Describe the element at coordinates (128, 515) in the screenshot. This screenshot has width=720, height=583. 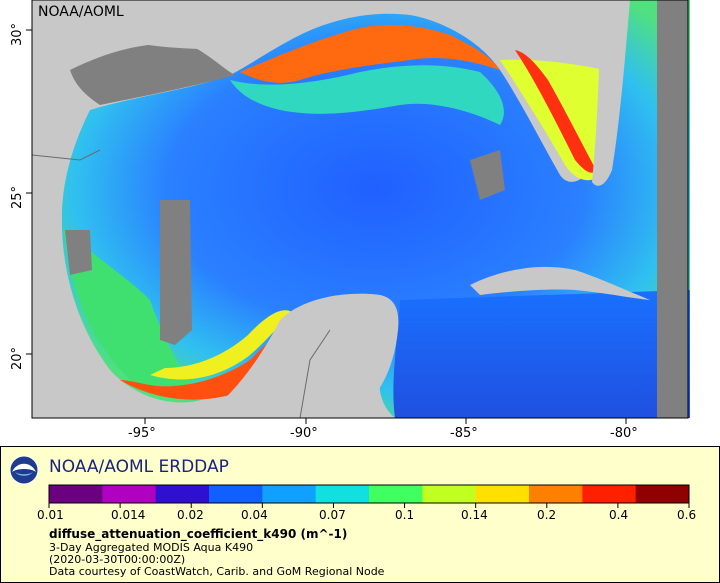
I see `colorbar-tick-label: 0.014` at that location.